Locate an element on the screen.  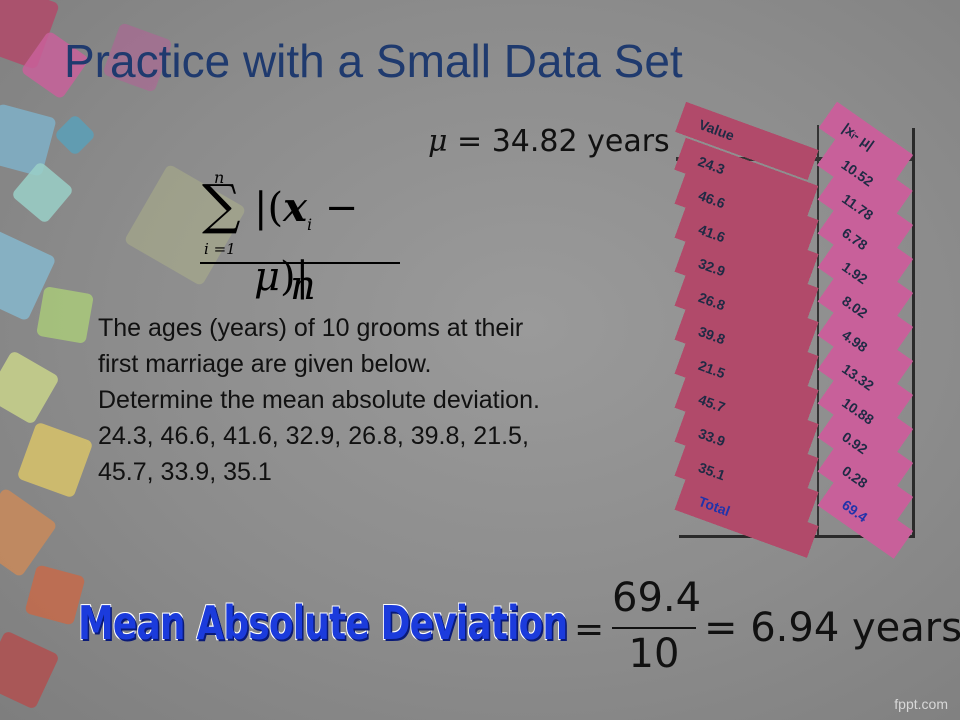
mad-result: = 6.94 years is located at coordinates (832, 628).